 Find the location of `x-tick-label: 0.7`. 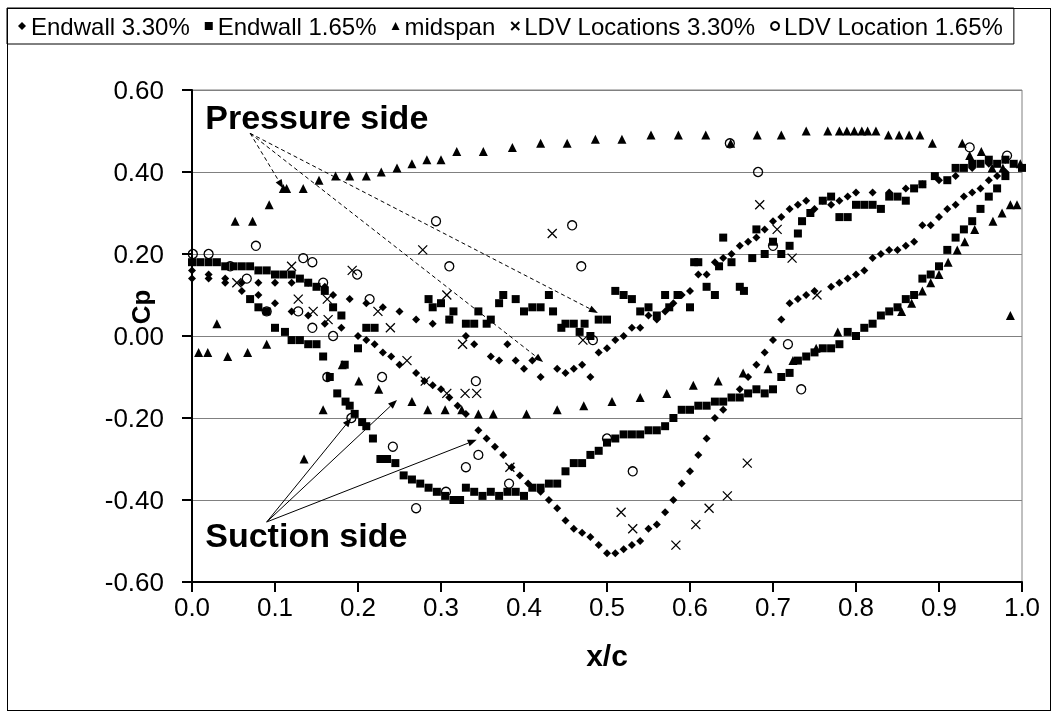

x-tick-label: 0.7 is located at coordinates (773, 607).